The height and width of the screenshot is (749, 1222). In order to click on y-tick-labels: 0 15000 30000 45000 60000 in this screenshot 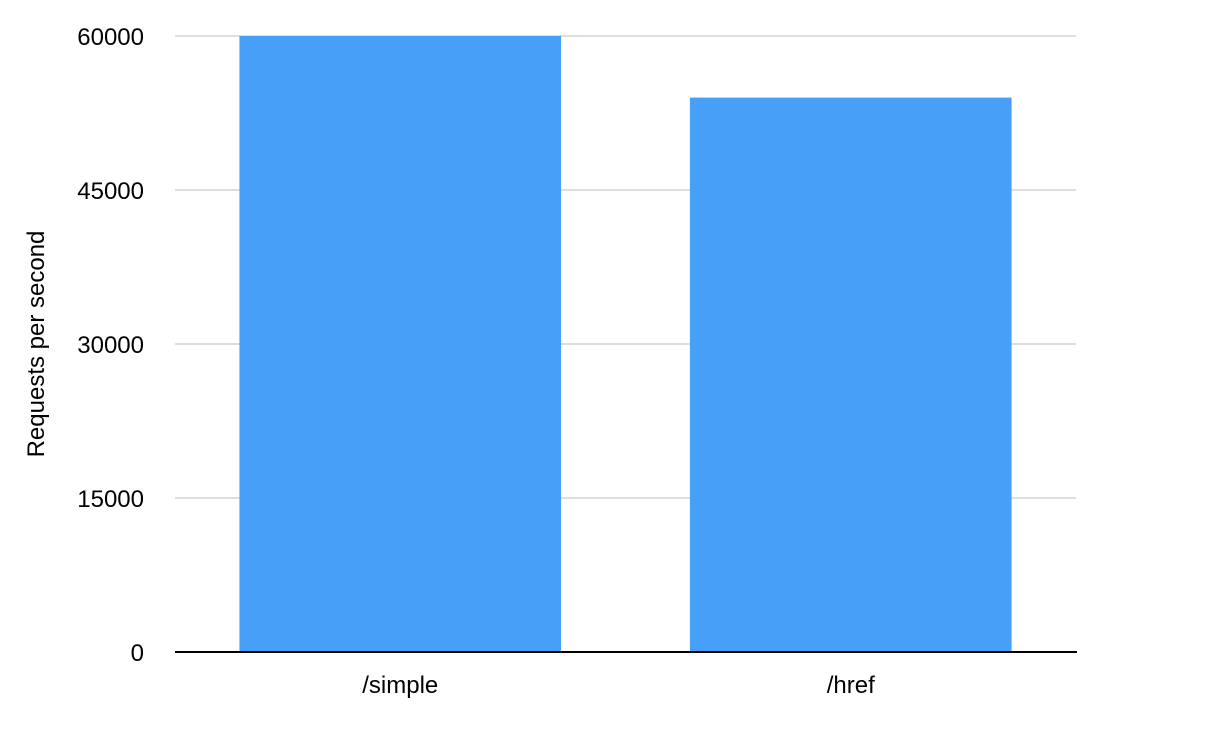, I will do `click(110, 345)`.